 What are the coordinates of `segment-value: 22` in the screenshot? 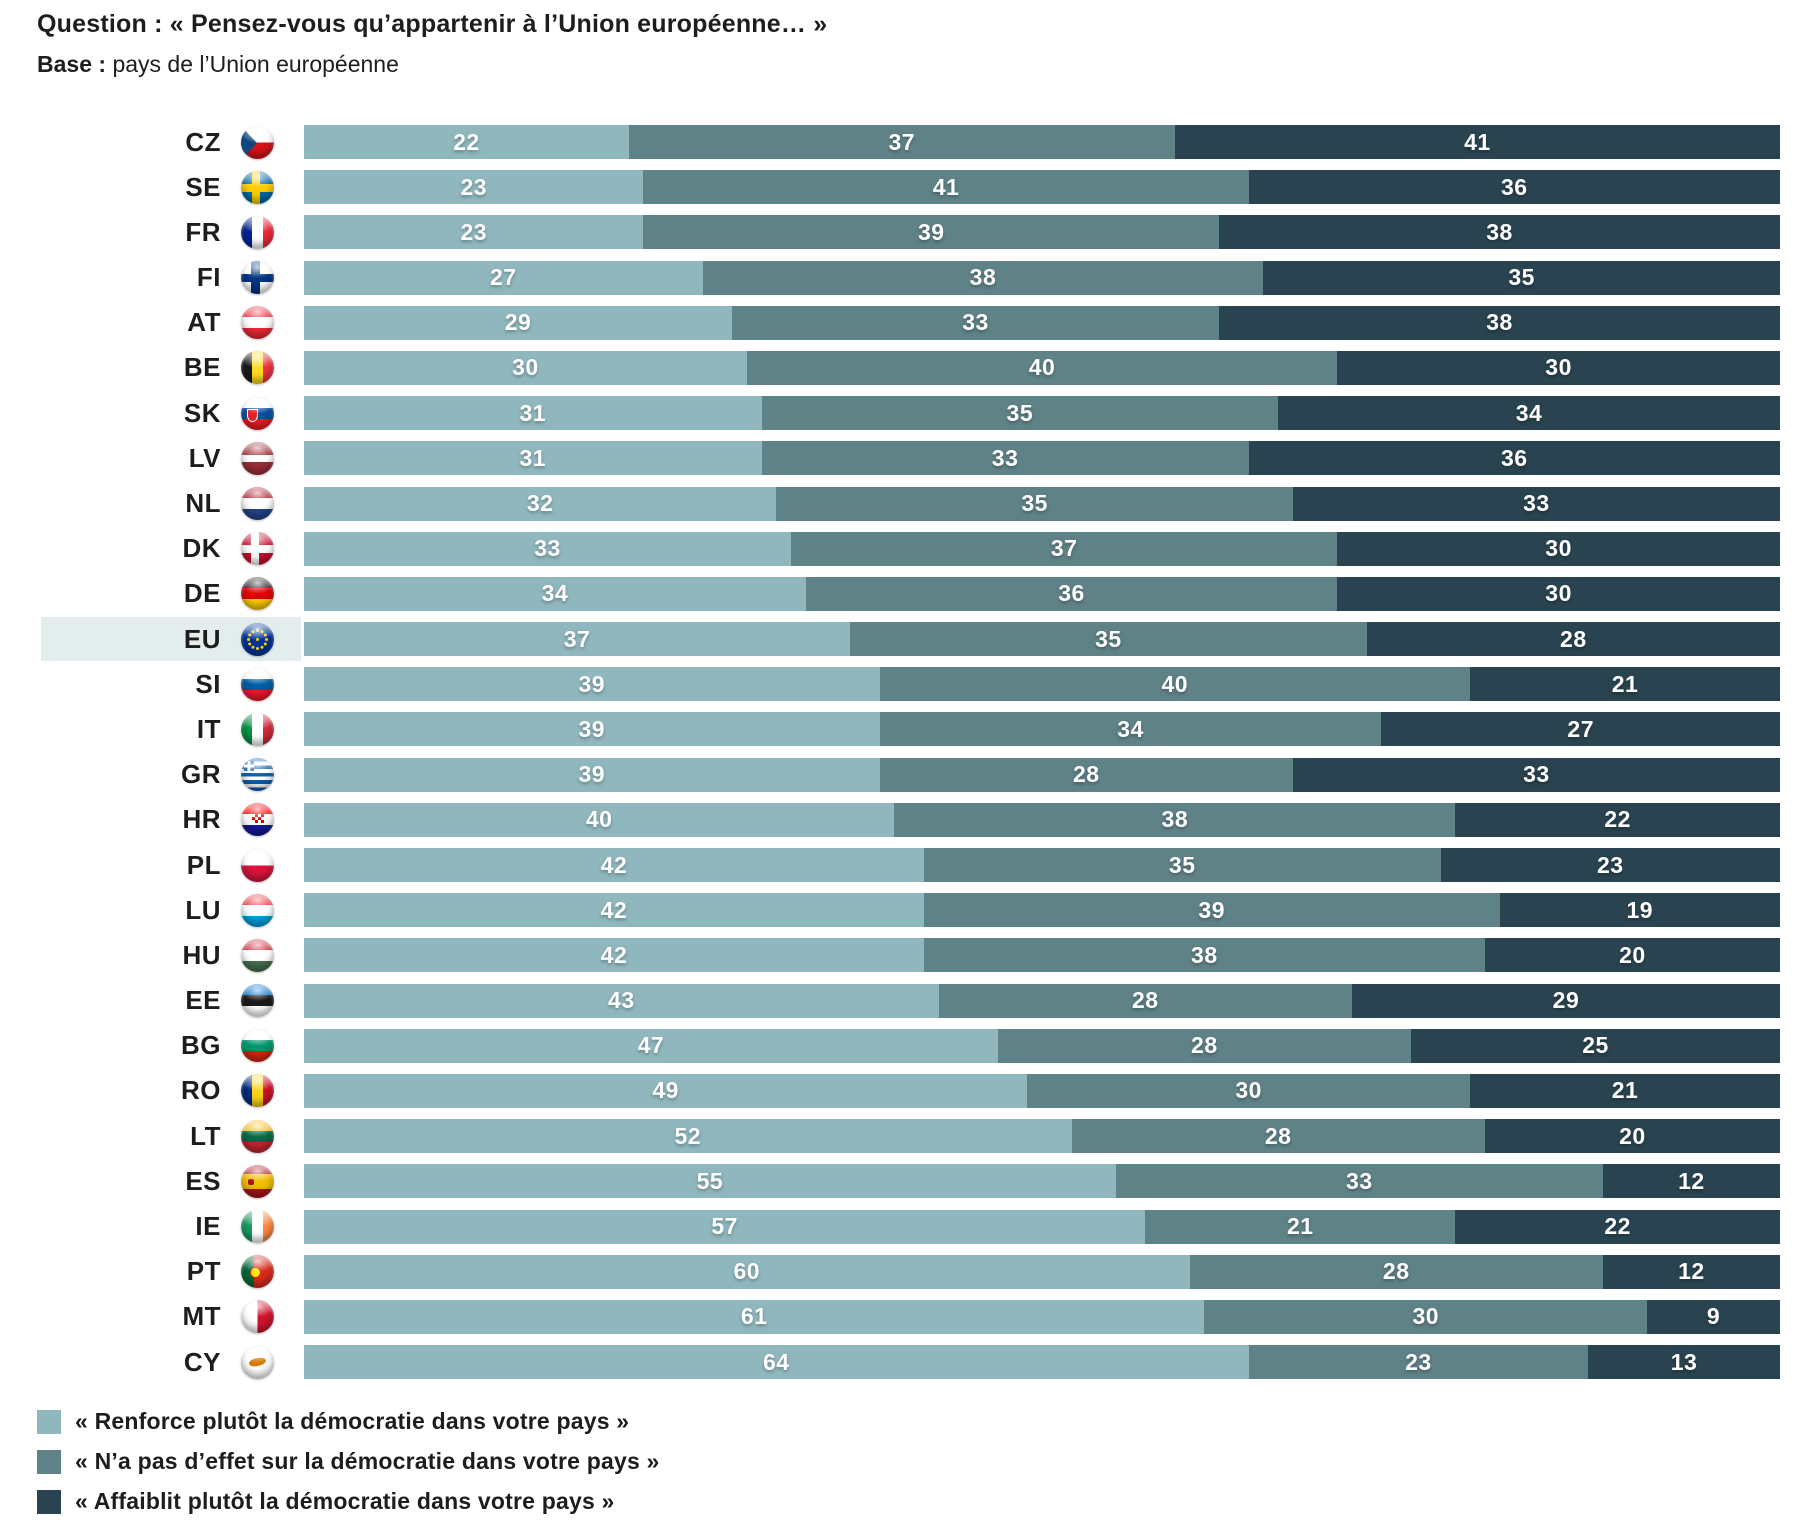 It's located at (466, 141).